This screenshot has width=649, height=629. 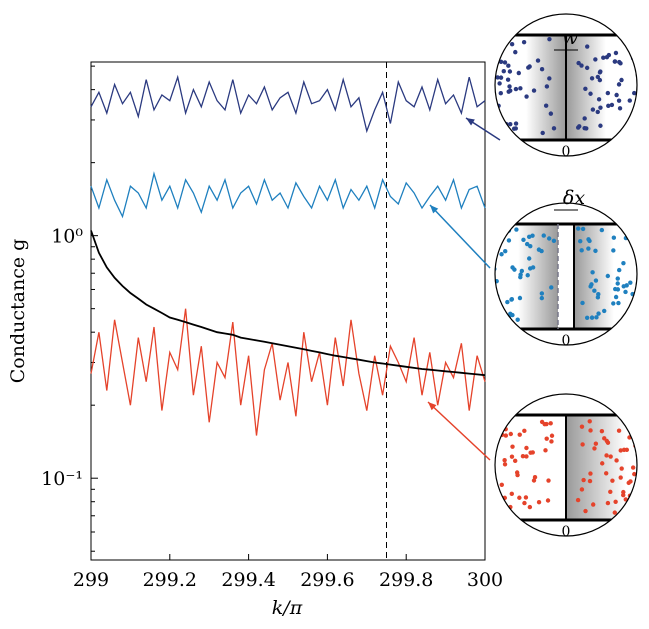 I want to click on pointer-arrow, so click(x=460, y=236).